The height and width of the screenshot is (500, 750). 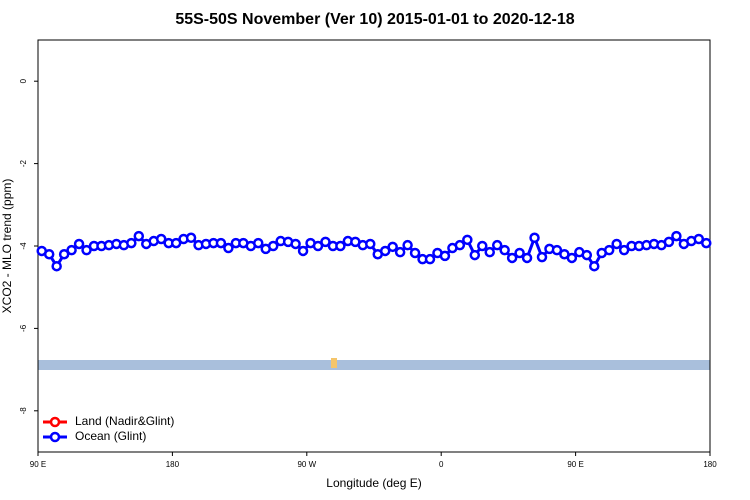 What do you see at coordinates (441, 464) in the screenshot?
I see `x-tick-label: 0` at bounding box center [441, 464].